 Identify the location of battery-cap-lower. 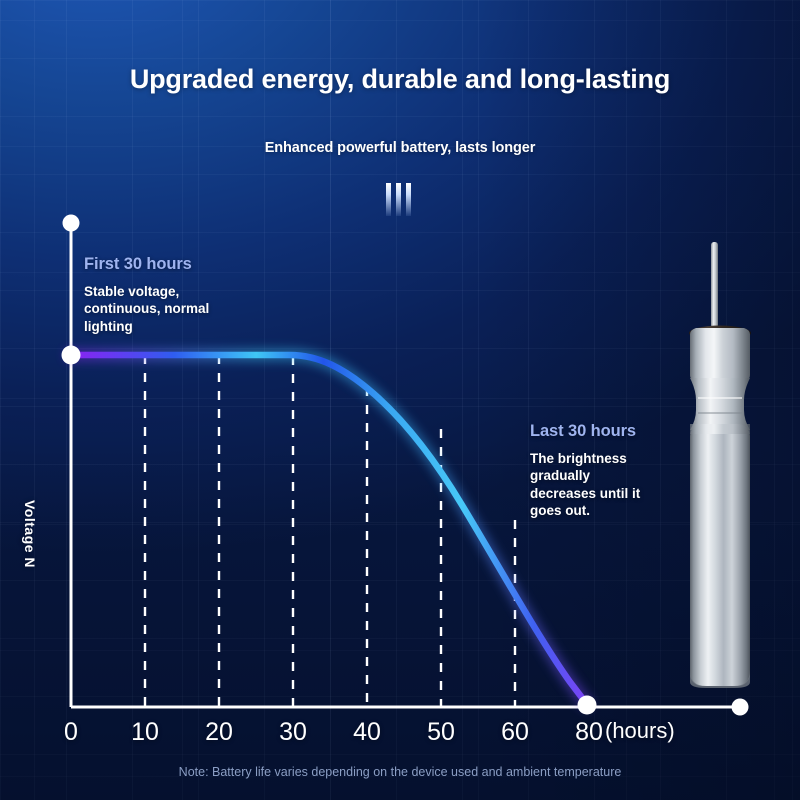
(720, 370).